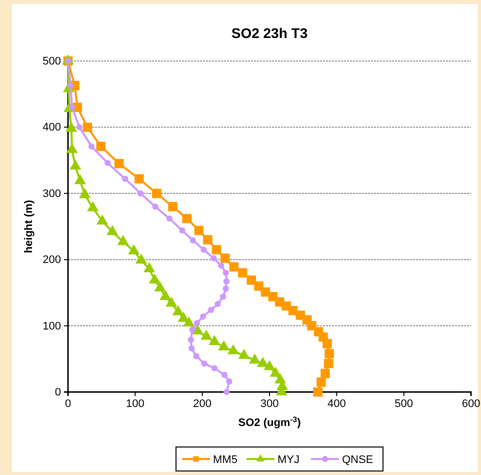  What do you see at coordinates (29, 227) in the screenshot?
I see `y-axis-title: height (m)` at bounding box center [29, 227].